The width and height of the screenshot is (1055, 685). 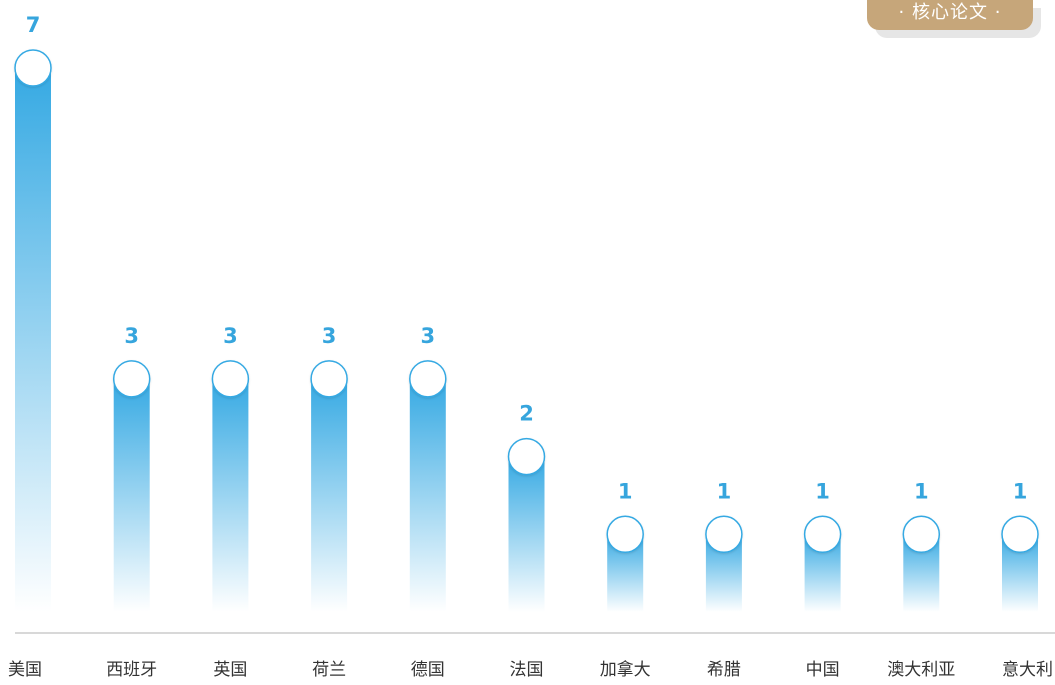 I want to click on category-tick-label: 澳大利亚, so click(x=921, y=670).